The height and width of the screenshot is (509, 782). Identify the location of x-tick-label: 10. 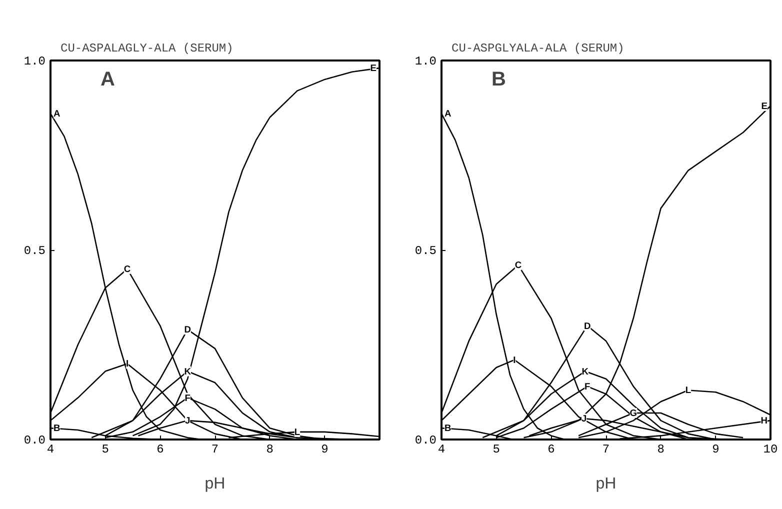
(770, 449).